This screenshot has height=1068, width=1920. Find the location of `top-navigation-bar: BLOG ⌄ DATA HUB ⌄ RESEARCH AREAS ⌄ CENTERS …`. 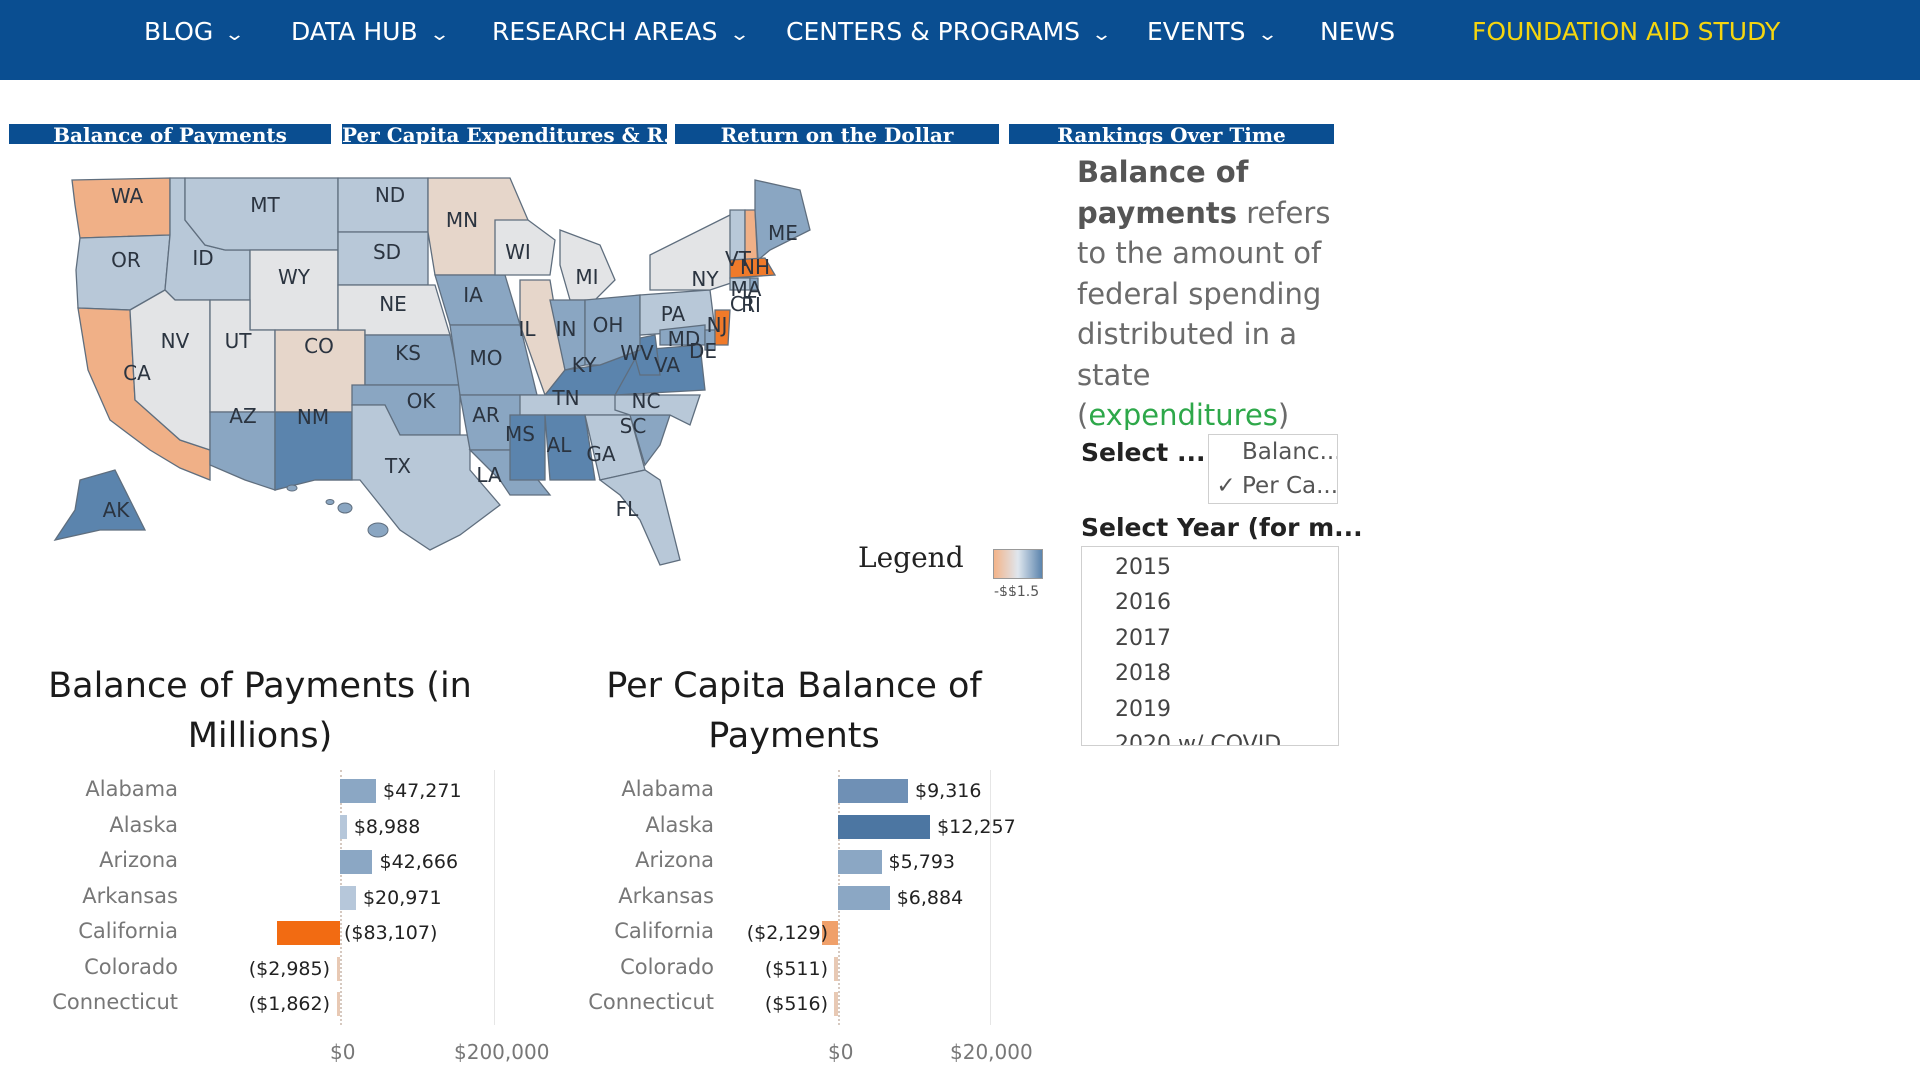

top-navigation-bar: BLOG ⌄ DATA HUB ⌄ RESEARCH AREAS ⌄ CENTERS … is located at coordinates (960, 40).